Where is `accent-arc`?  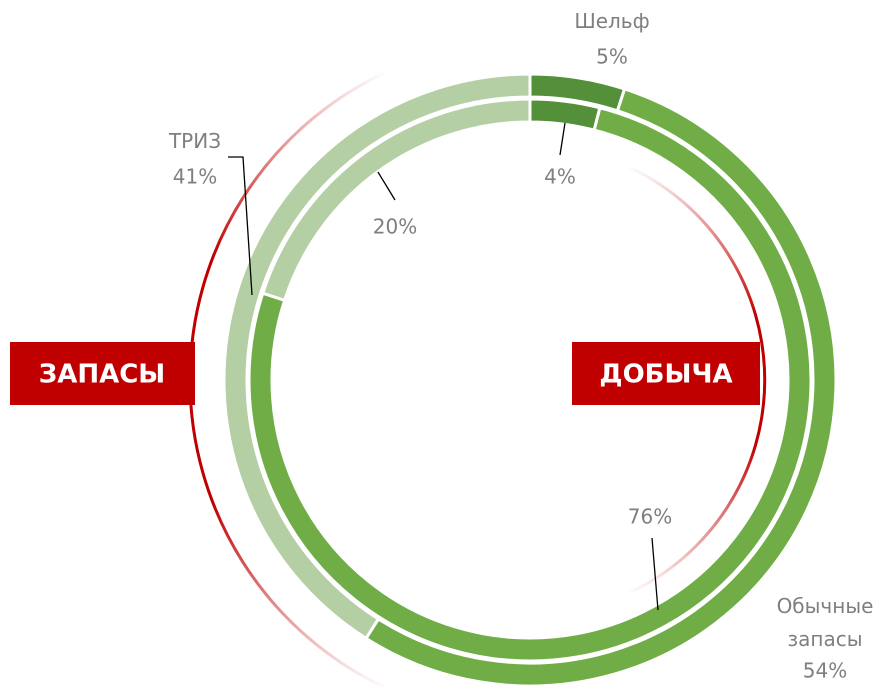 accent-arc is located at coordinates (697, 380).